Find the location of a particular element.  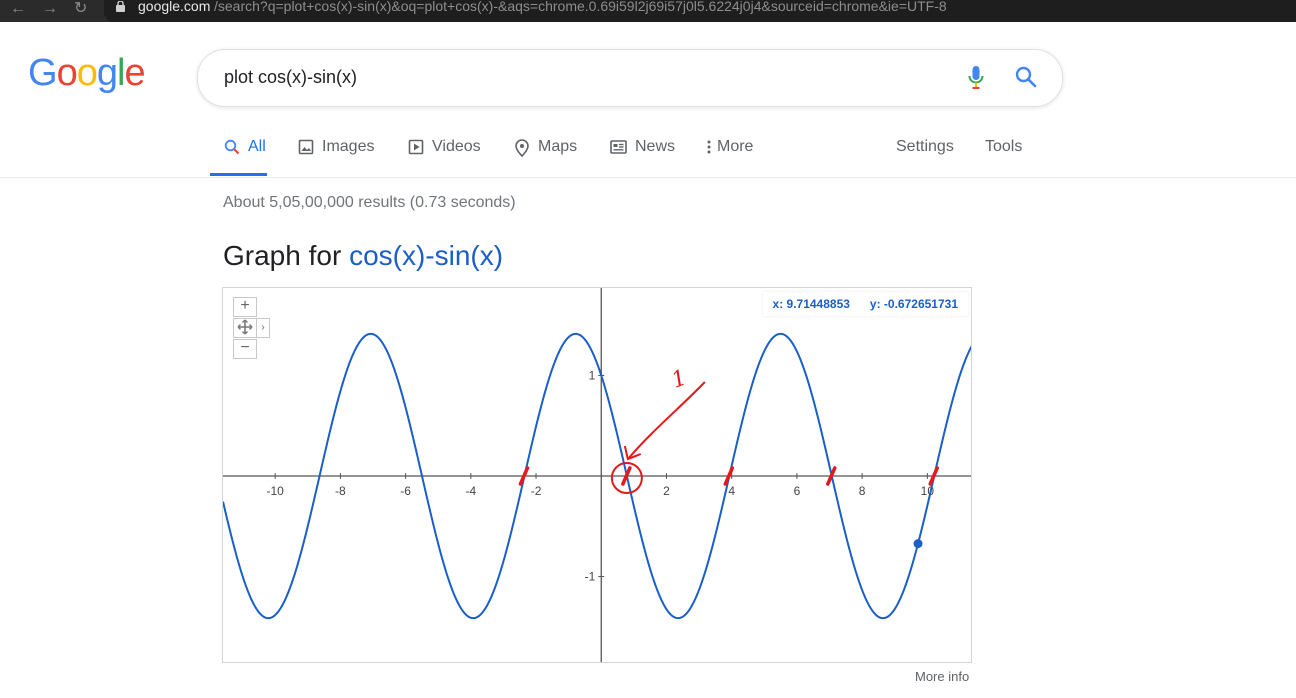

zoom-out-button: − is located at coordinates (245, 349).